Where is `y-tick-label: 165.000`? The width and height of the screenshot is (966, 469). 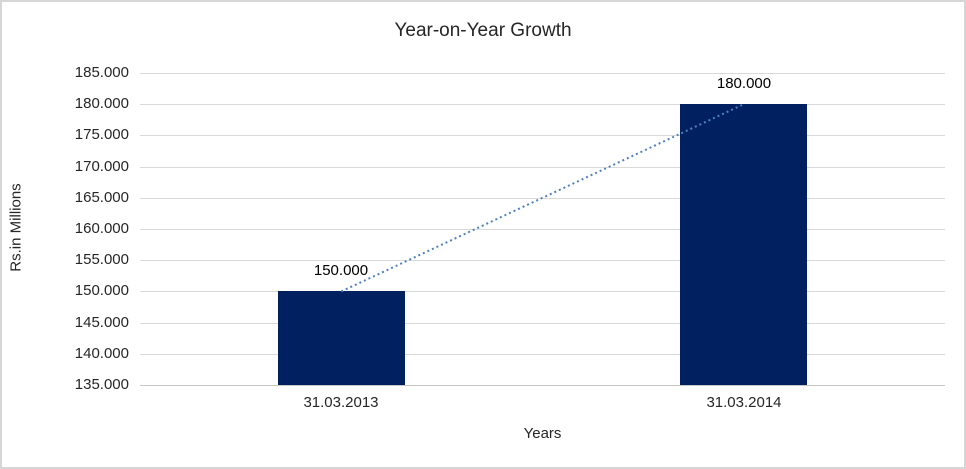 y-tick-label: 165.000 is located at coordinates (101, 197).